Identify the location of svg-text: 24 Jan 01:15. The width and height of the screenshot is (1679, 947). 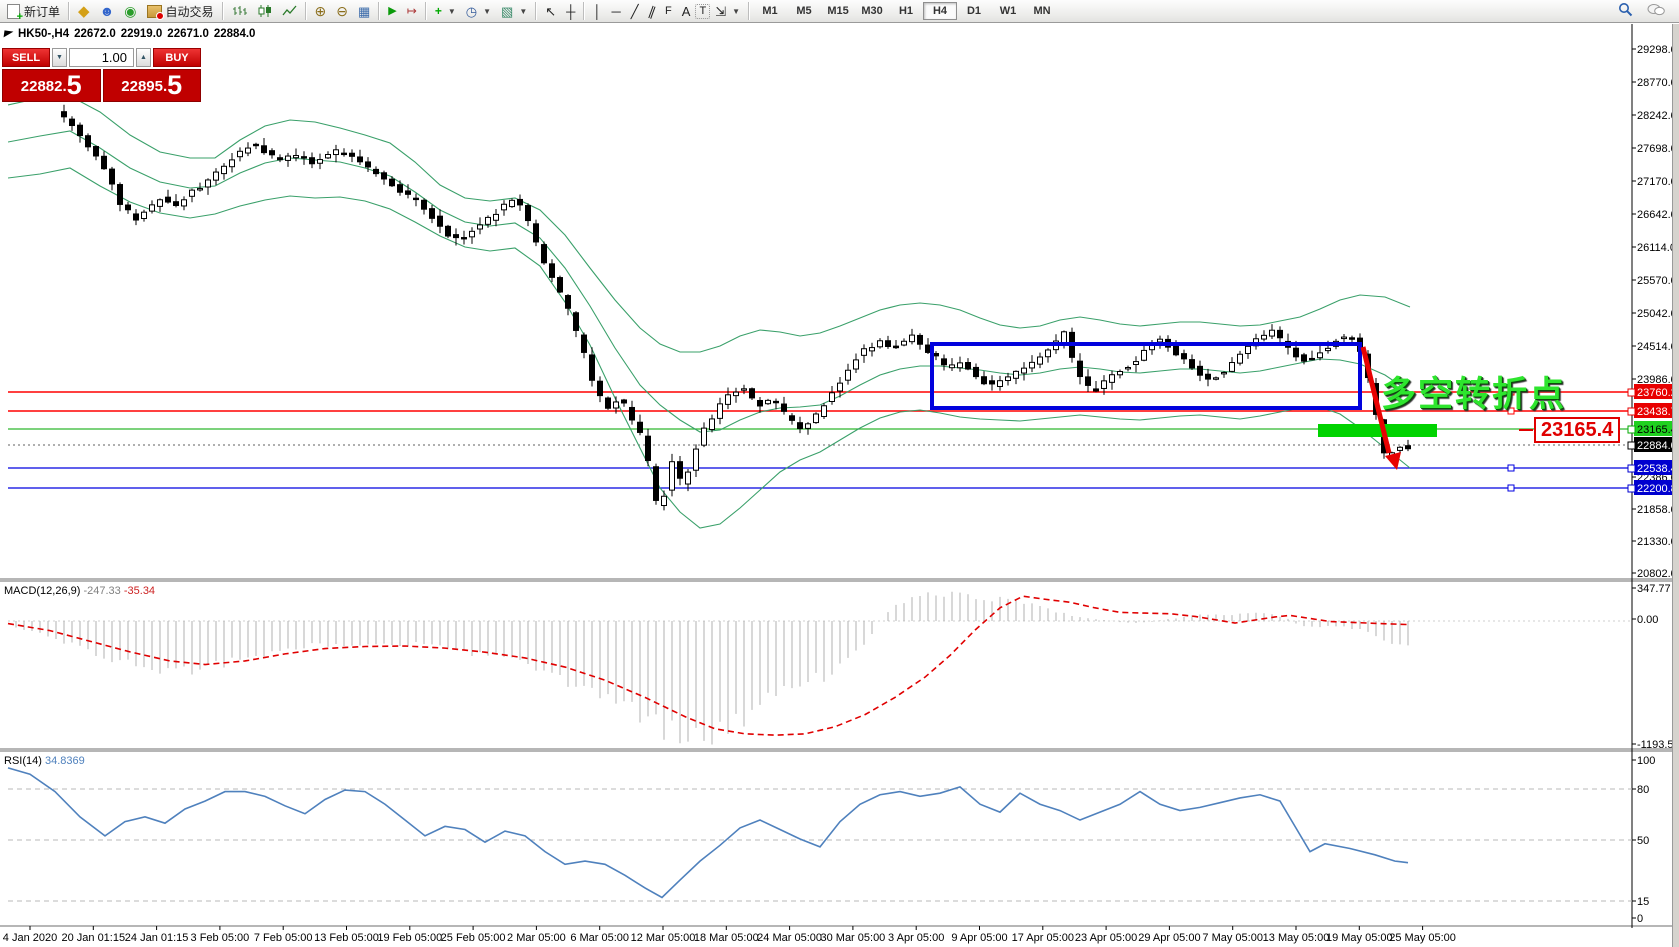
(157, 938).